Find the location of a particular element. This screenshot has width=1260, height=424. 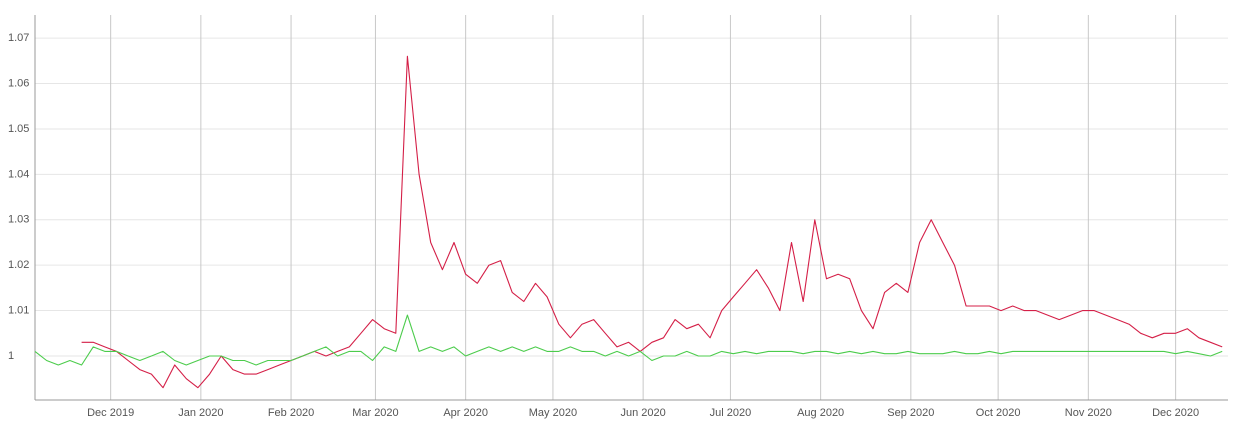

x-tick-label: Aug 2020 is located at coordinates (820, 413).